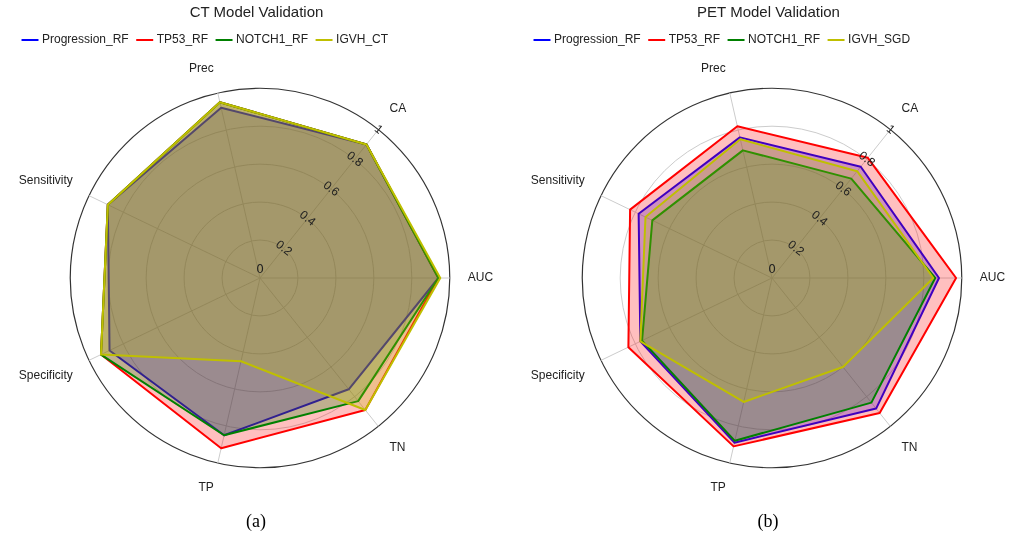  I want to click on legend-label: IGVH_CT, so click(362, 39).